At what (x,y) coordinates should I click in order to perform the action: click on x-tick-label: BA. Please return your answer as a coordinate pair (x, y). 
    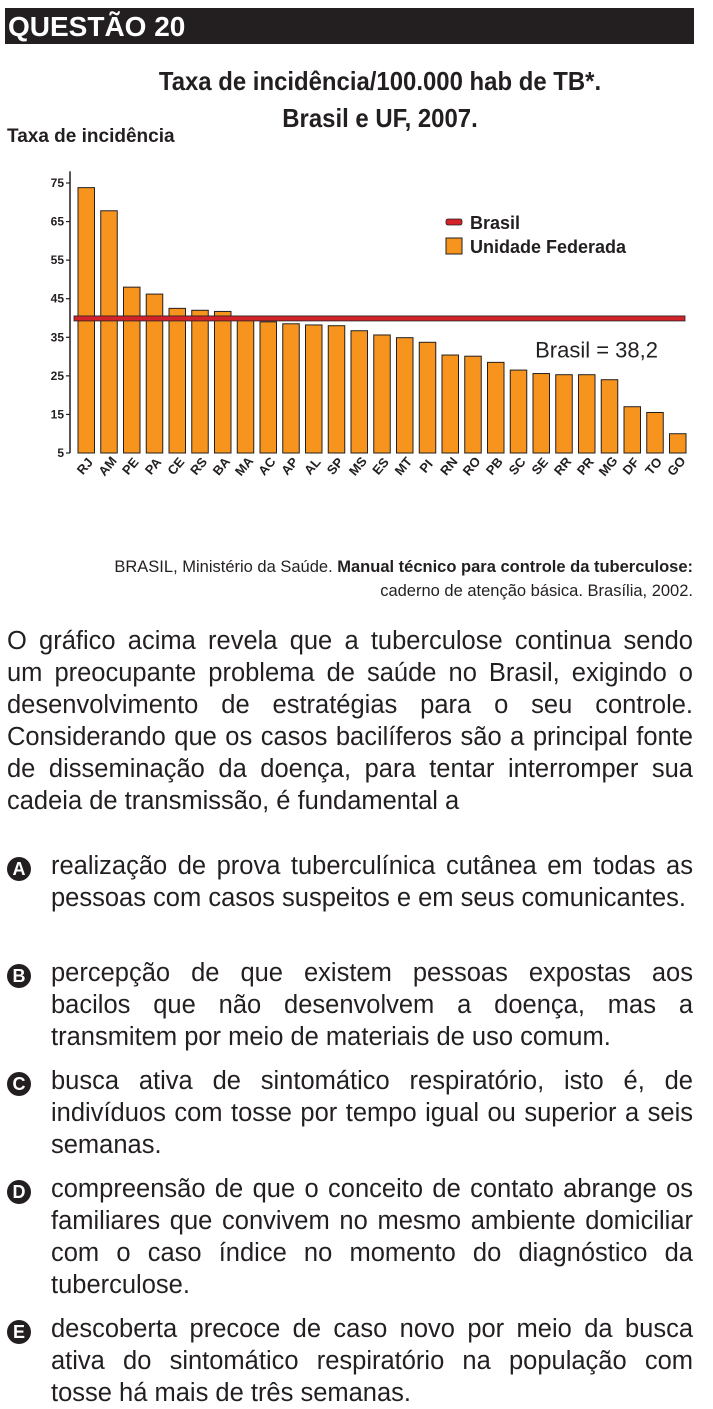
    Looking at the image, I should click on (222, 466).